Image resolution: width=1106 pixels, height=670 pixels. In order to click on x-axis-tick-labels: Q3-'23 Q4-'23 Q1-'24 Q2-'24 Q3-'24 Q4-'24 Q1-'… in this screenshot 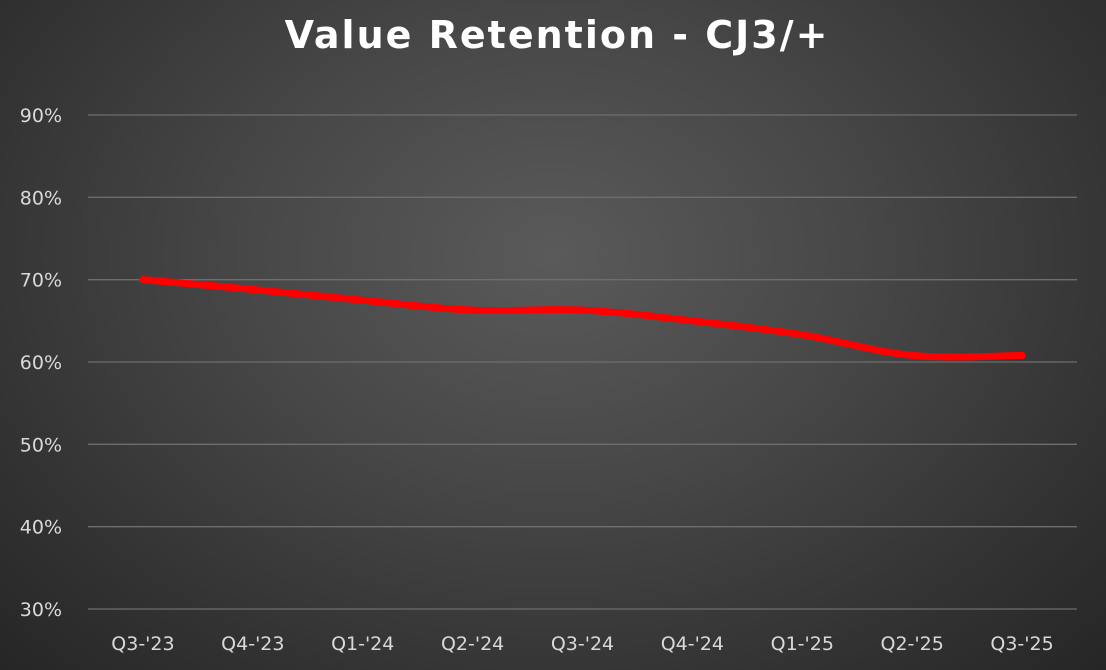, I will do `click(582, 644)`.